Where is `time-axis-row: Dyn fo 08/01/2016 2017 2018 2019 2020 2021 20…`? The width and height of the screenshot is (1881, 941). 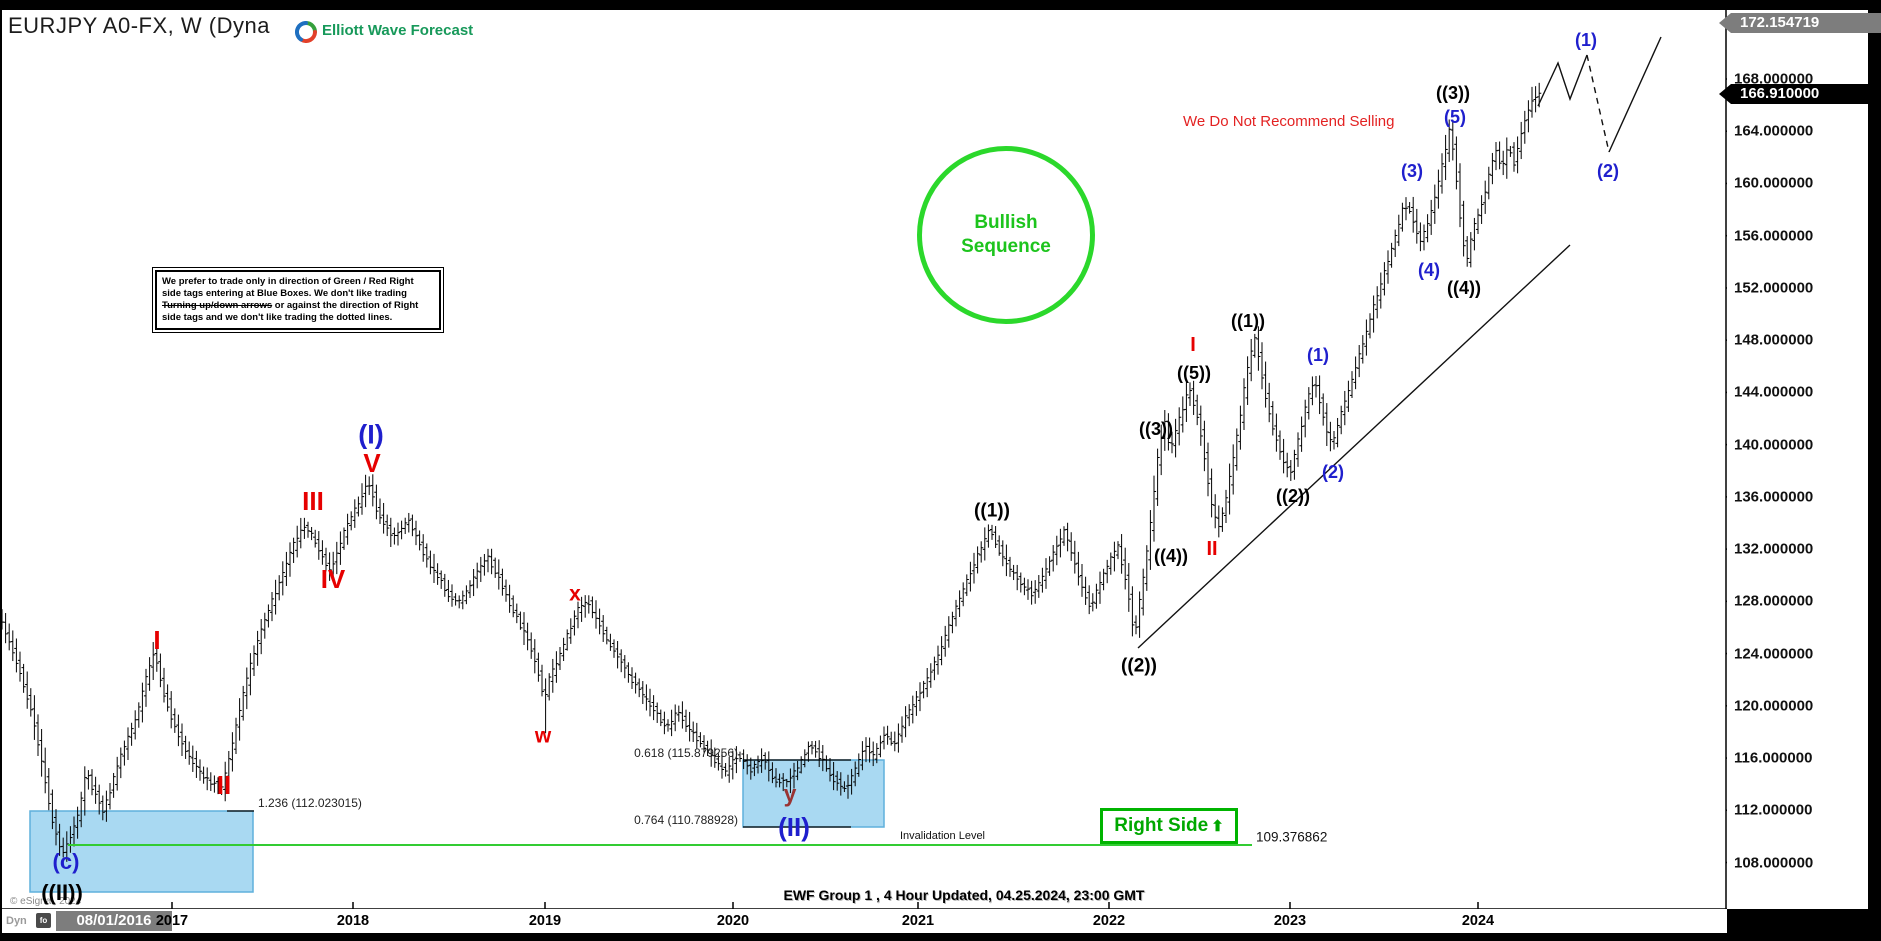 time-axis-row: Dyn fo 08/01/2016 2017 2018 2019 2020 2021 20… is located at coordinates (863, 921).